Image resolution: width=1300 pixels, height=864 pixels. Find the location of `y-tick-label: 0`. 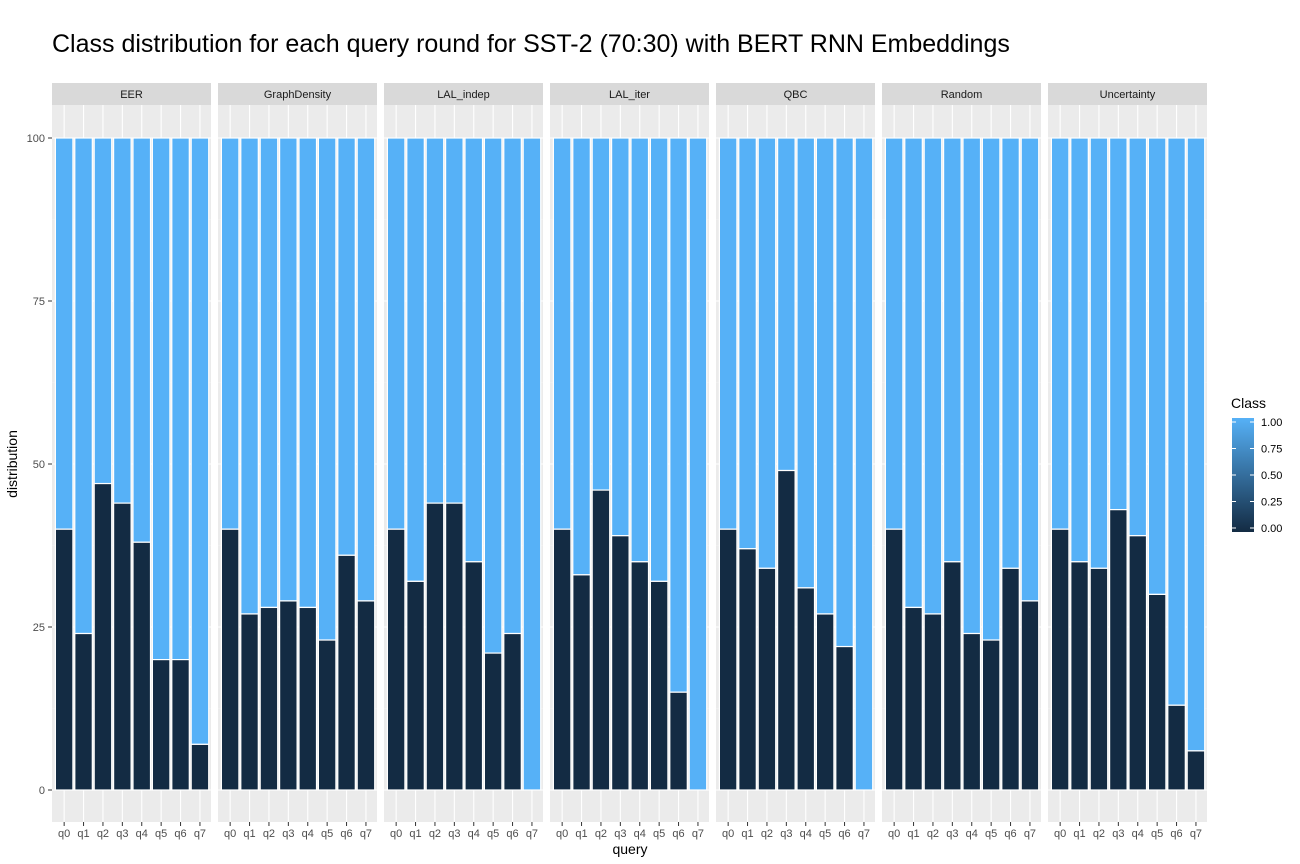

y-tick-label: 0 is located at coordinates (42, 791).